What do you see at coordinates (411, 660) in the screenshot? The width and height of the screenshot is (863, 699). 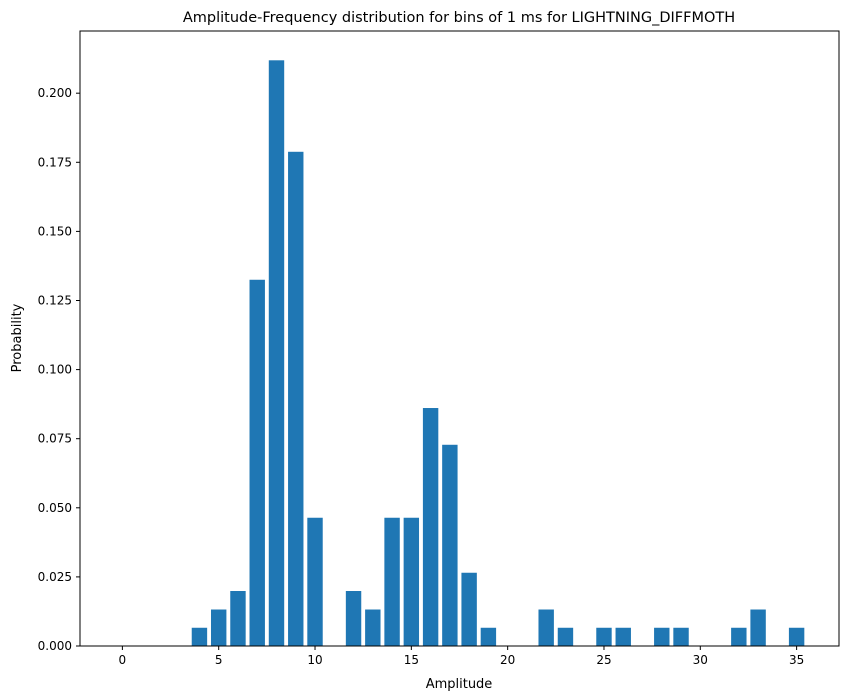 I see `x-tick-label: 15` at bounding box center [411, 660].